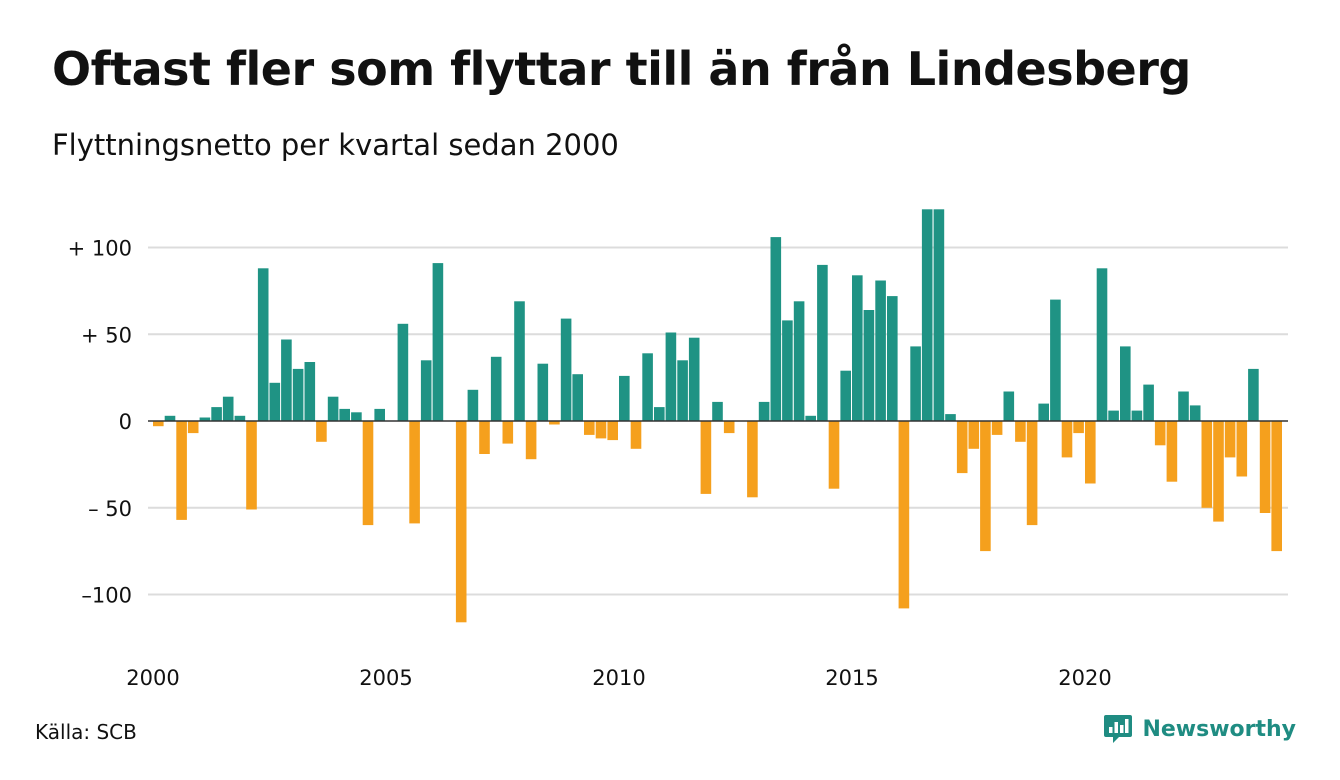 This screenshot has width=1340, height=780. Describe the element at coordinates (1219, 729) in the screenshot. I see `brand-name: Newsworthy` at that location.